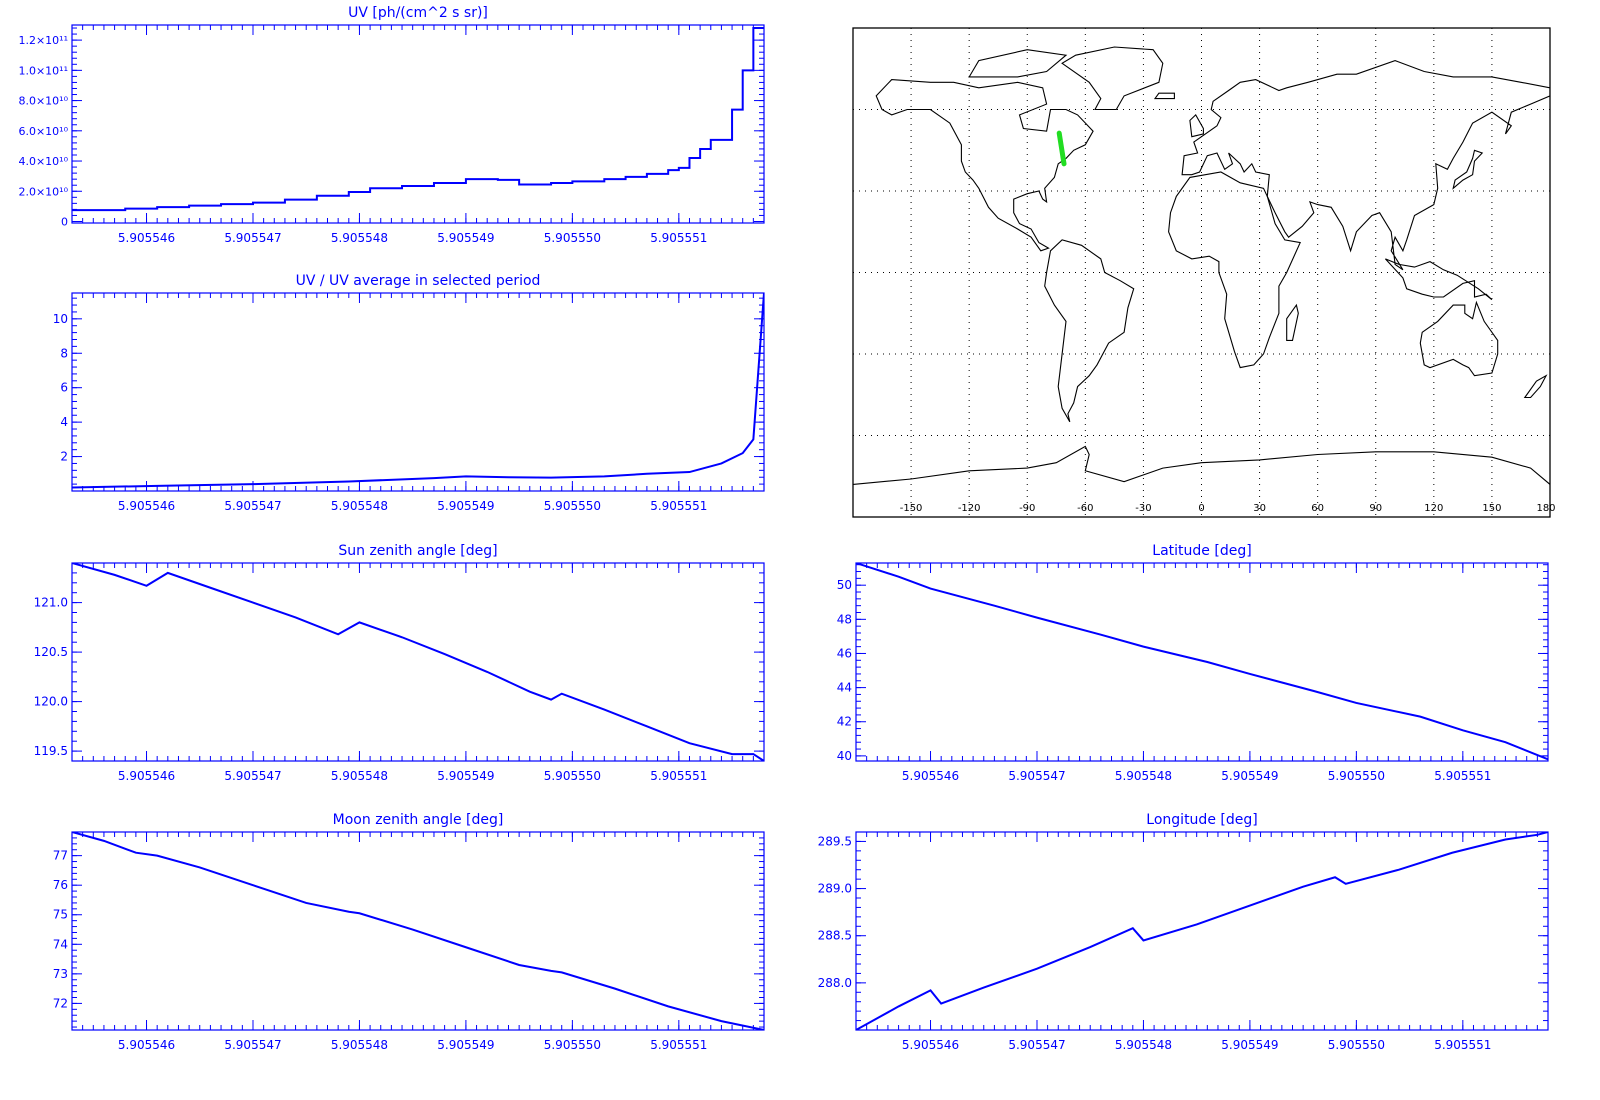 The height and width of the screenshot is (1100, 1600). Describe the element at coordinates (60, 319) in the screenshot. I see `y-tick-label: 10` at that location.